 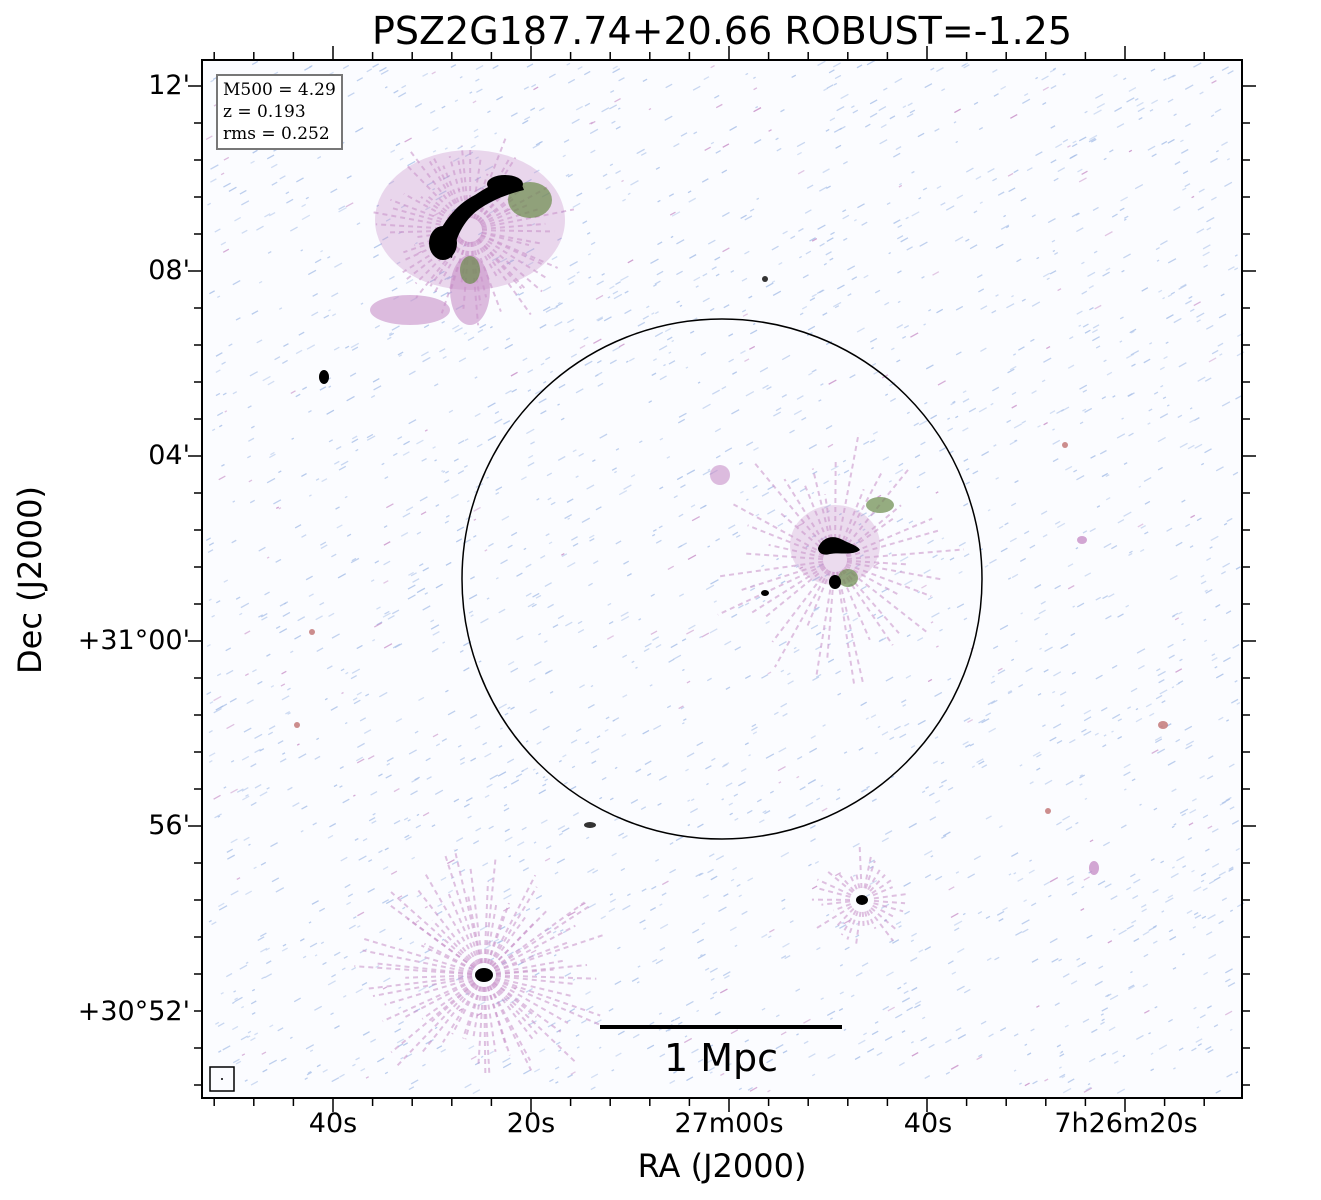 I want to click on y-tick-label: 04', so click(x=169, y=455).